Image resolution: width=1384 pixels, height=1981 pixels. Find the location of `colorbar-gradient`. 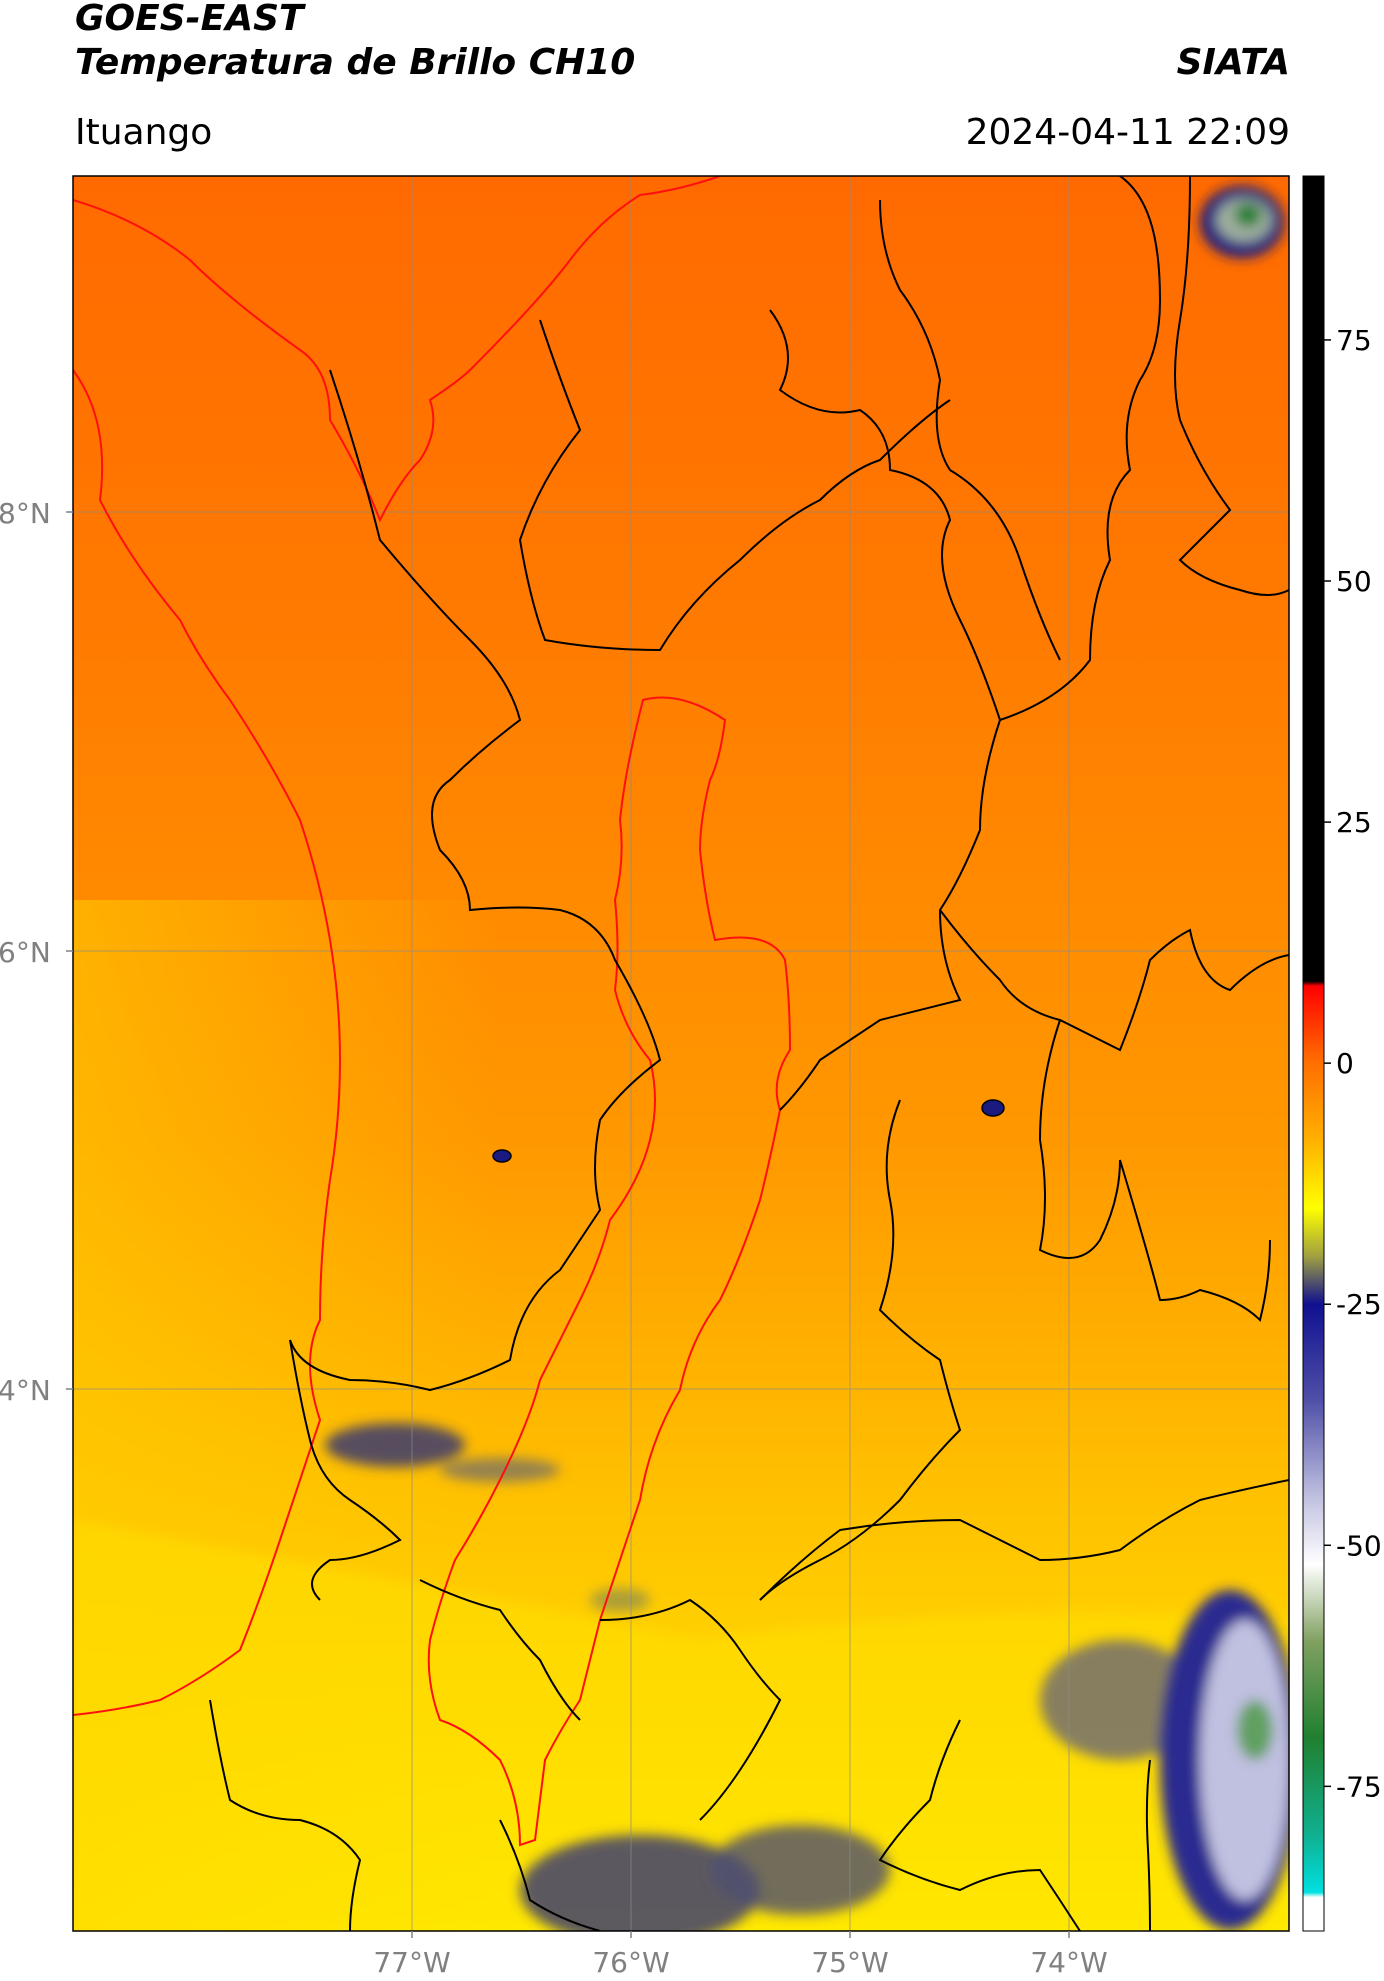

colorbar-gradient is located at coordinates (1313, 1053).